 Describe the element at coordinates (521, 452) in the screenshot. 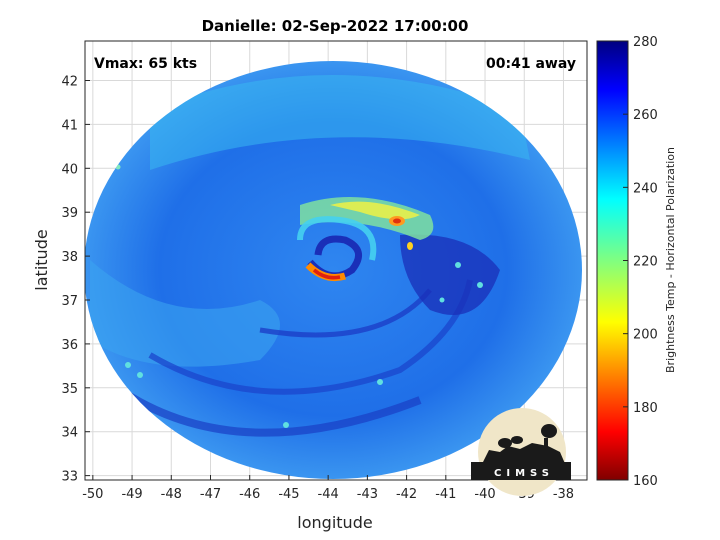

I see `cimss-logo-icon: CIMSS` at that location.